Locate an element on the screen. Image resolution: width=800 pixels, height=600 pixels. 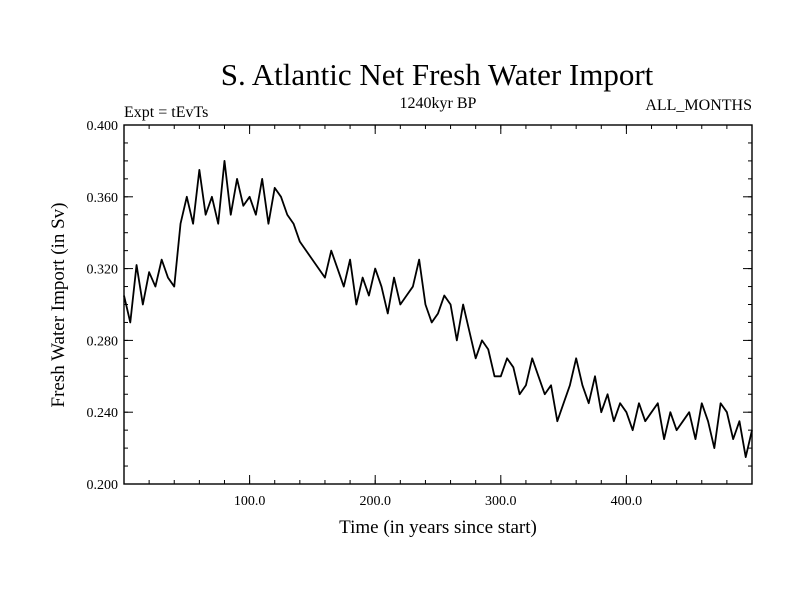
x-tick-label: 100.0 is located at coordinates (250, 501).